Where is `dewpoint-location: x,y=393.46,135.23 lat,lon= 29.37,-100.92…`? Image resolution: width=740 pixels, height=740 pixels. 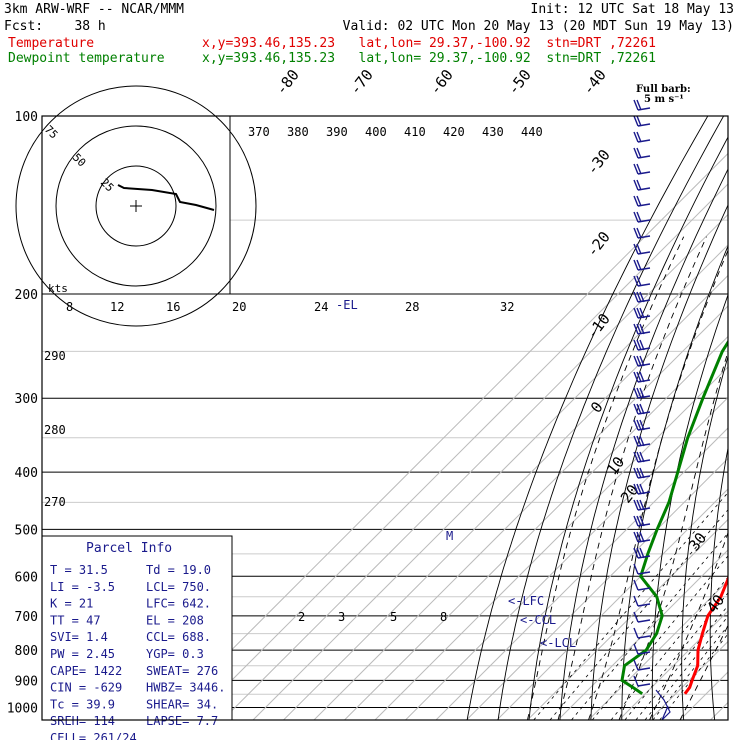 dewpoint-location: x,y=393.46,135.23 lat,lon= 29.37,-100.92… is located at coordinates (429, 58).